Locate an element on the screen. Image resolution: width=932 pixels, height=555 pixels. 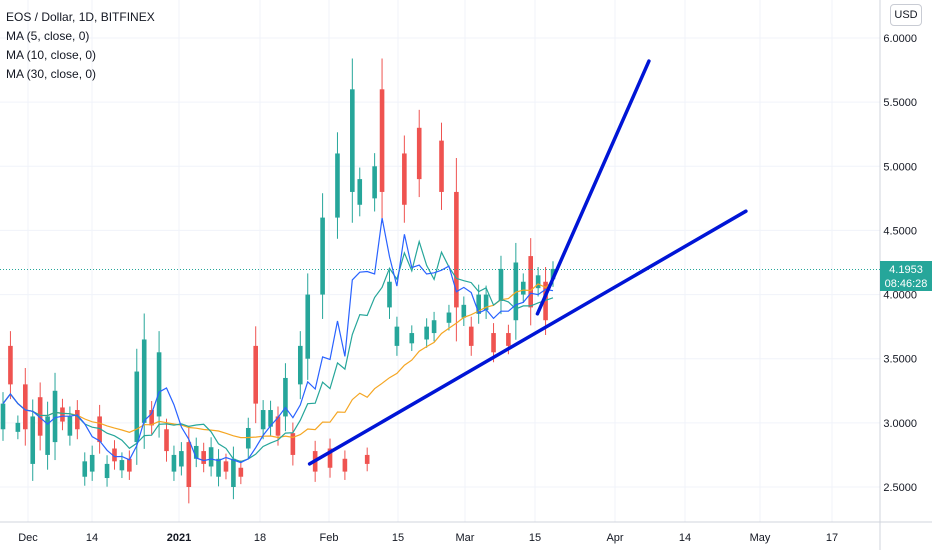
last-price-tag: 4.1953 08:46:28 is located at coordinates (906, 275).